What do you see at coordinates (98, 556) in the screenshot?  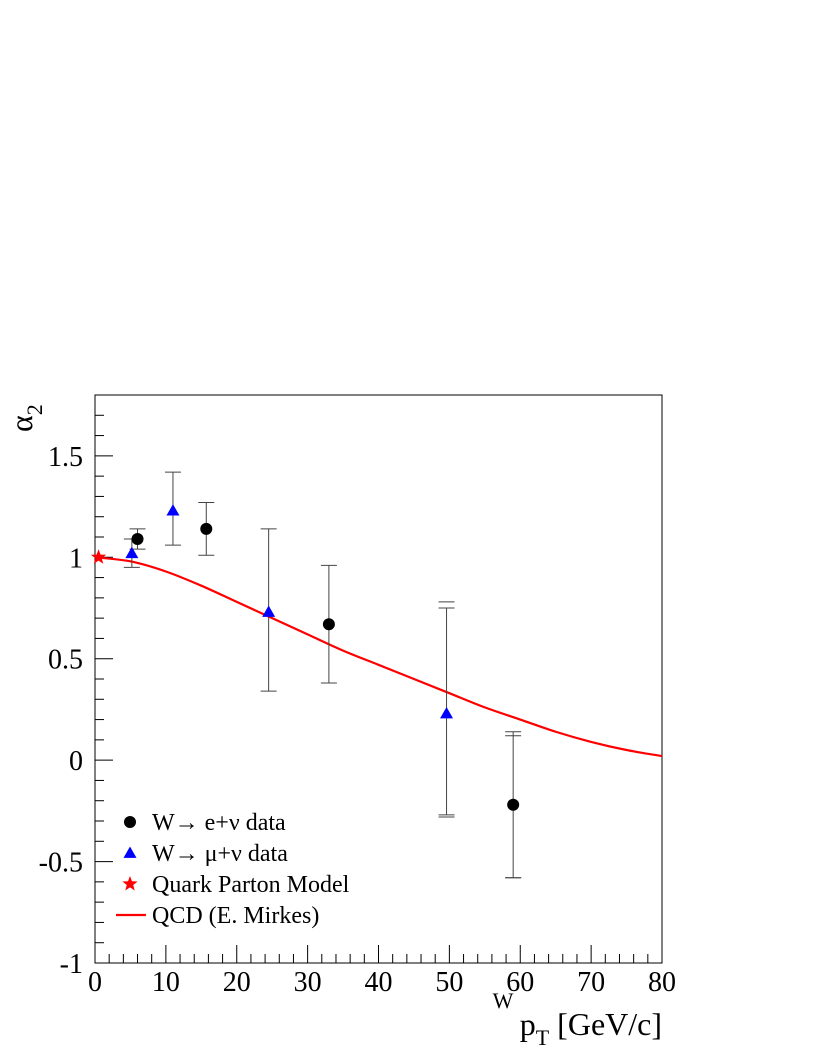 I see `qpm-point` at bounding box center [98, 556].